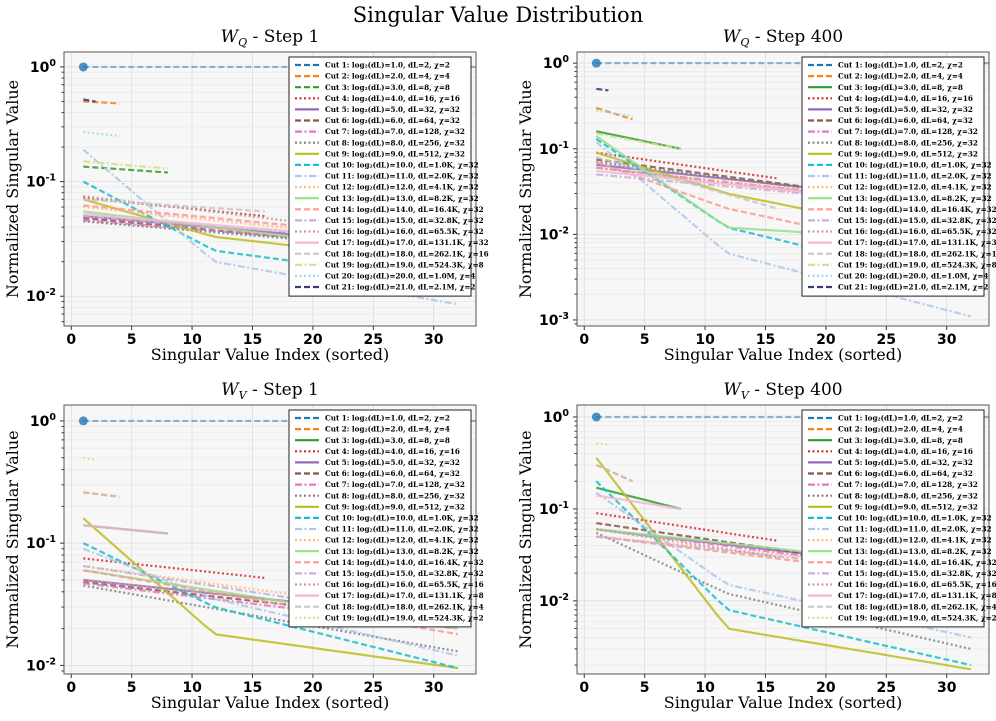  Describe the element at coordinates (913, 276) in the screenshot. I see `legend-entry: Cut 20: log₂(dL)=20.0, dL=1.0M, χ=4` at that location.